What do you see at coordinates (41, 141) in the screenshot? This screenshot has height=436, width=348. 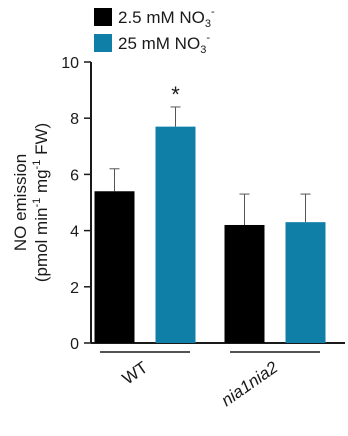 I see `y-axis-title-text: FW)` at bounding box center [41, 141].